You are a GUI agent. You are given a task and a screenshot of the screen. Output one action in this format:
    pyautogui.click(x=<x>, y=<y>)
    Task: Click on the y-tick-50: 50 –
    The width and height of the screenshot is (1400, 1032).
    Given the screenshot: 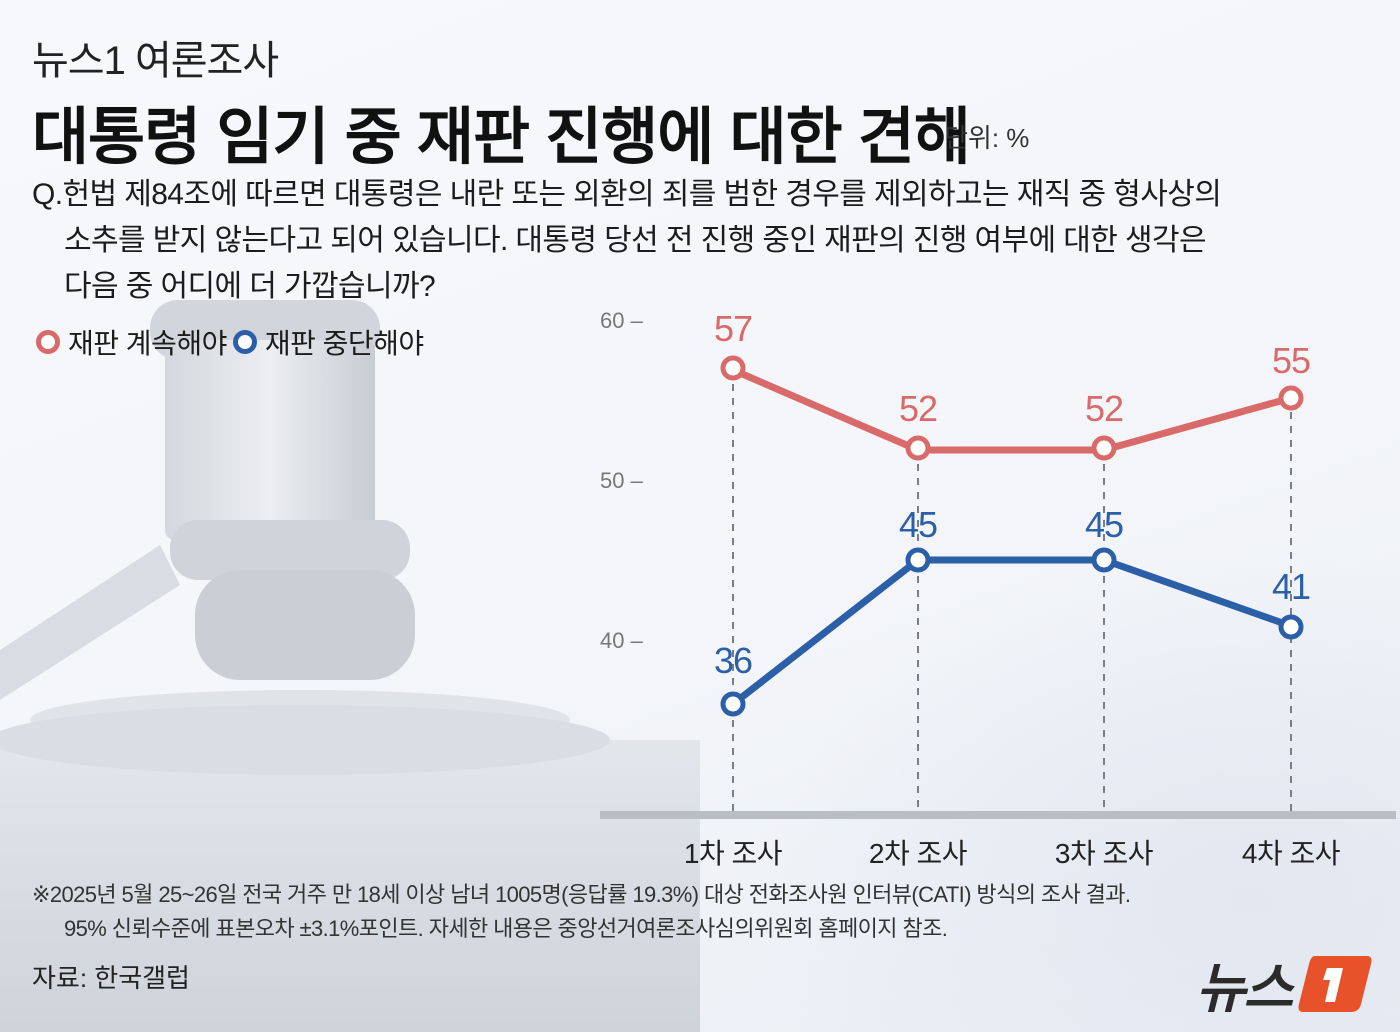 What is the action you would take?
    pyautogui.click(x=621, y=480)
    